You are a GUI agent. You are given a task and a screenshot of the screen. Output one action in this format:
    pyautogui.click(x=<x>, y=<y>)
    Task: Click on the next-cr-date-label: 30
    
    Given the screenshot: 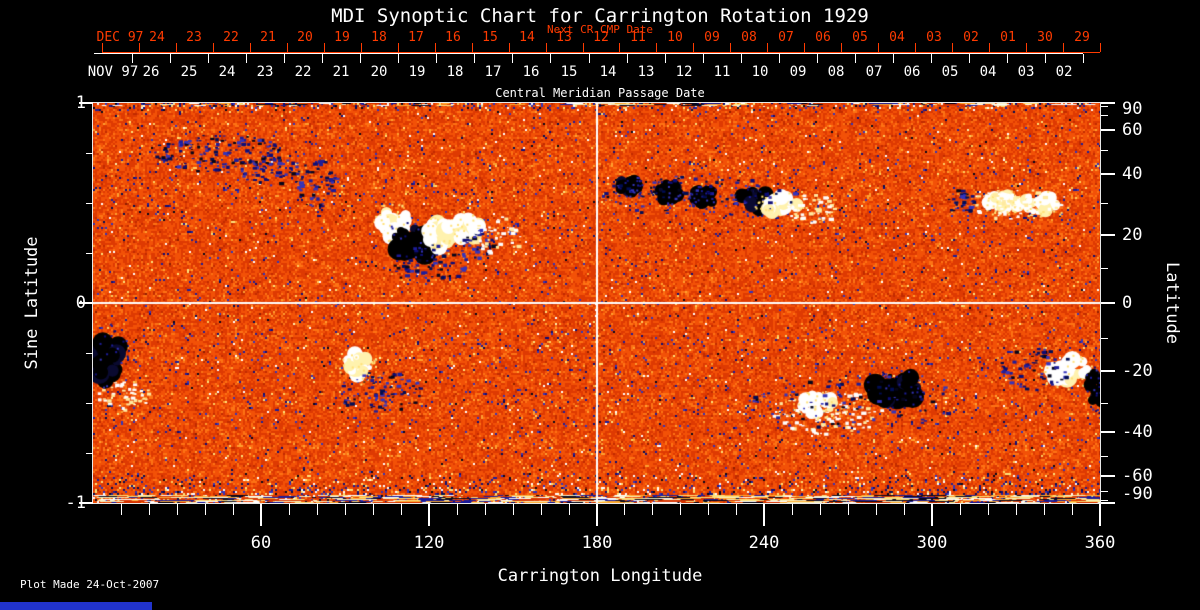 What is the action you would take?
    pyautogui.click(x=1045, y=37)
    